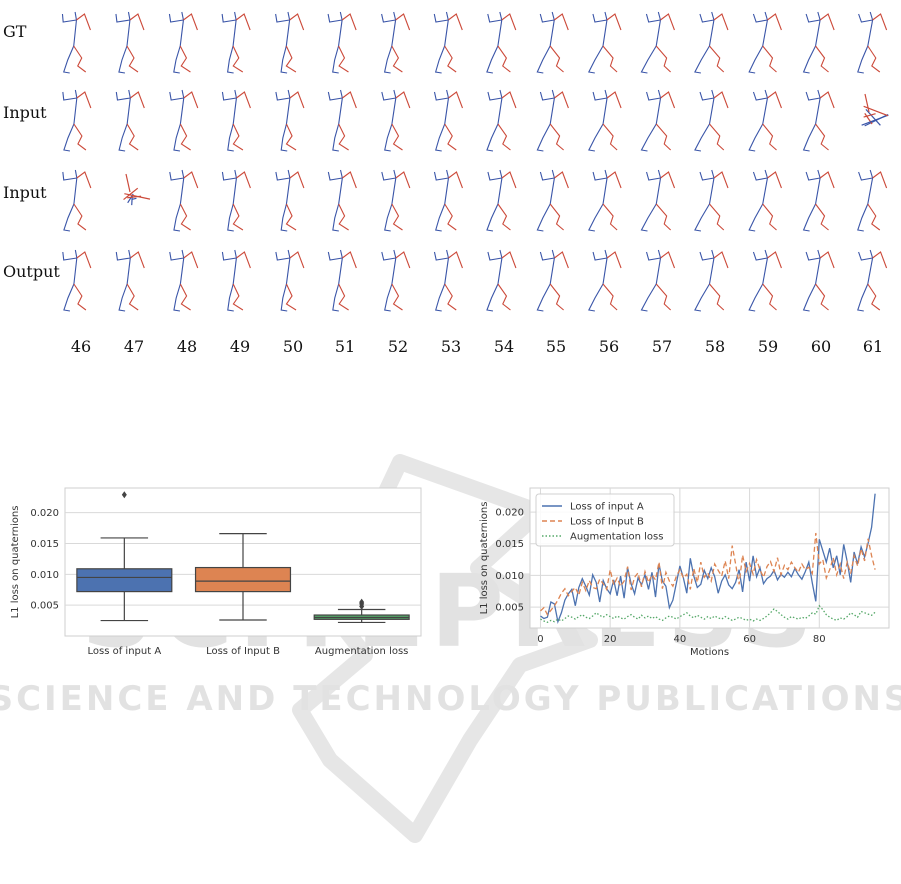 This screenshot has width=901, height=884. Describe the element at coordinates (708, 574) in the screenshot. I see `series-line` at that location.